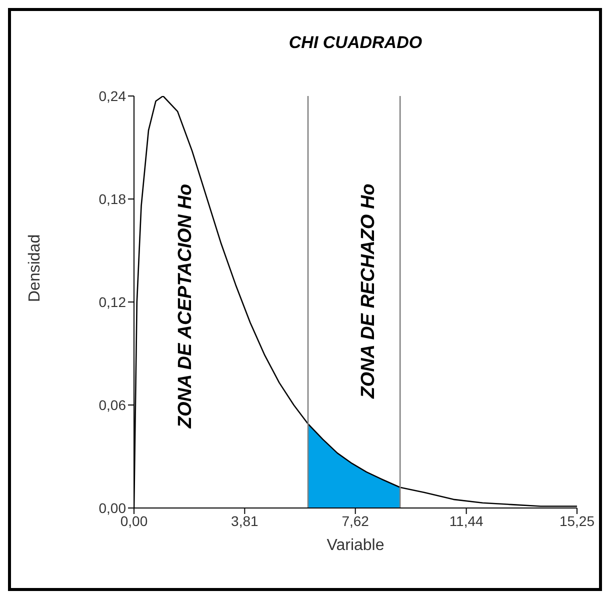 The image size is (610, 599). Describe the element at coordinates (112, 198) in the screenshot. I see `y-tick-label: 0,18` at that location.